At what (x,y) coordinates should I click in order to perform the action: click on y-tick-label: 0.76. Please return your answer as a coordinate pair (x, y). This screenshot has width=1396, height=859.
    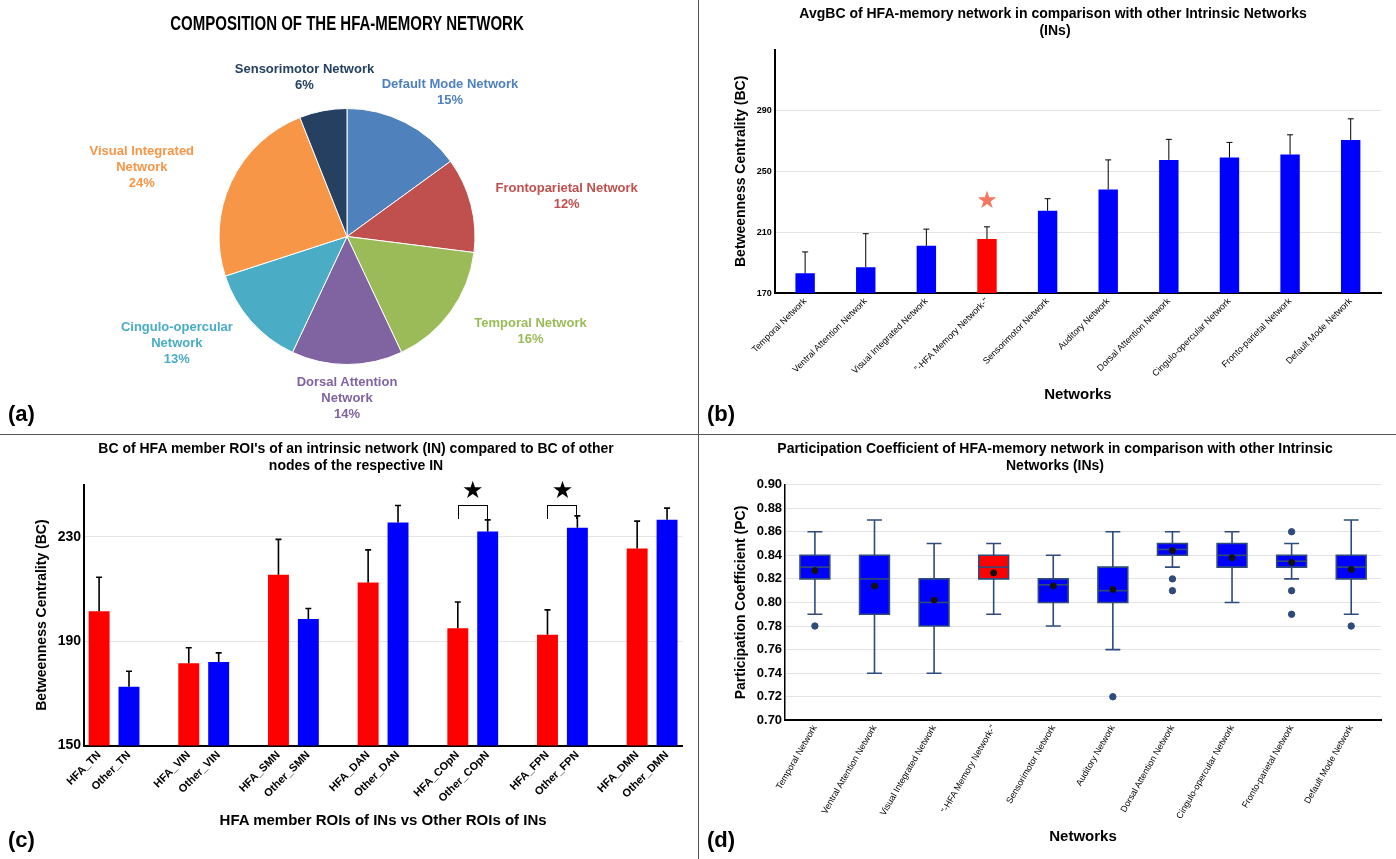
    Looking at the image, I should click on (769, 649).